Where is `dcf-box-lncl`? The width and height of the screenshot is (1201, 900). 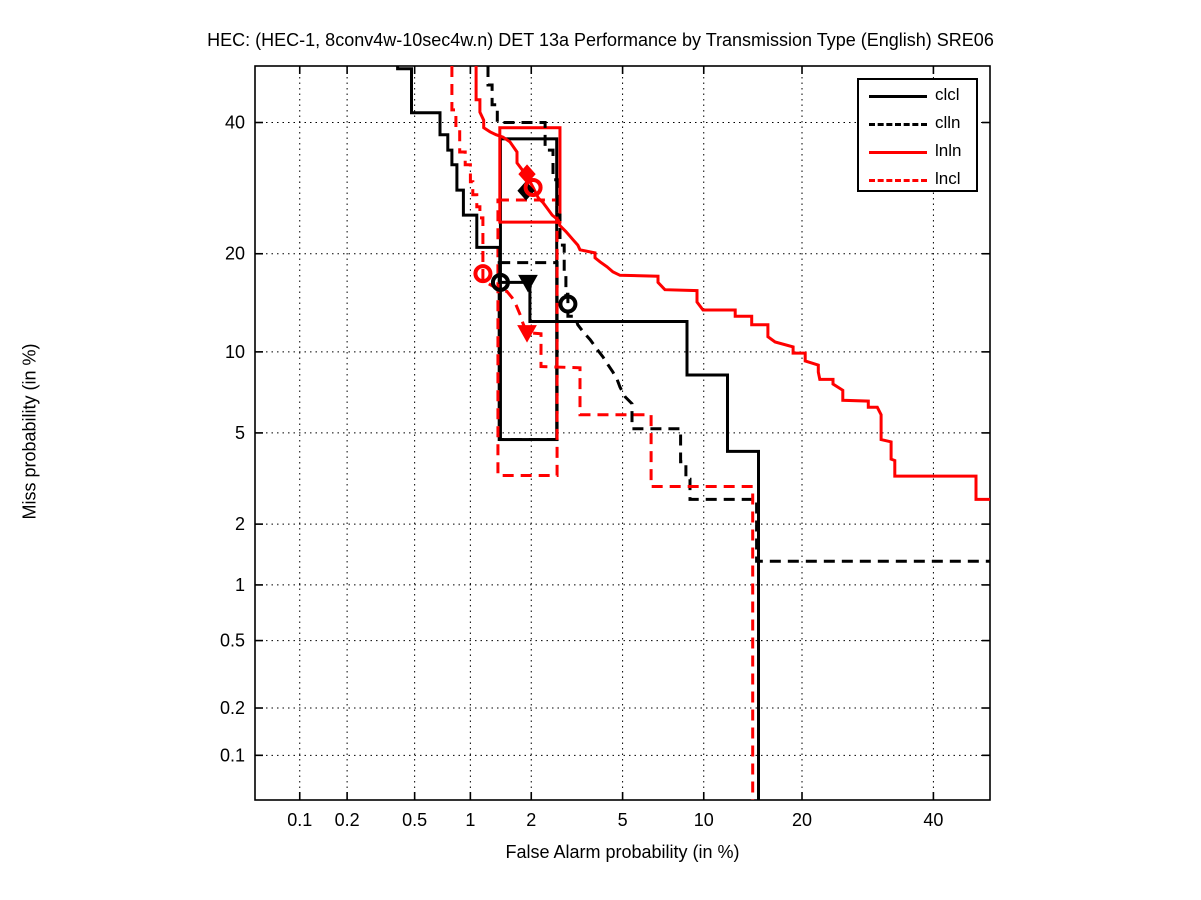 dcf-box-lncl is located at coordinates (527, 337).